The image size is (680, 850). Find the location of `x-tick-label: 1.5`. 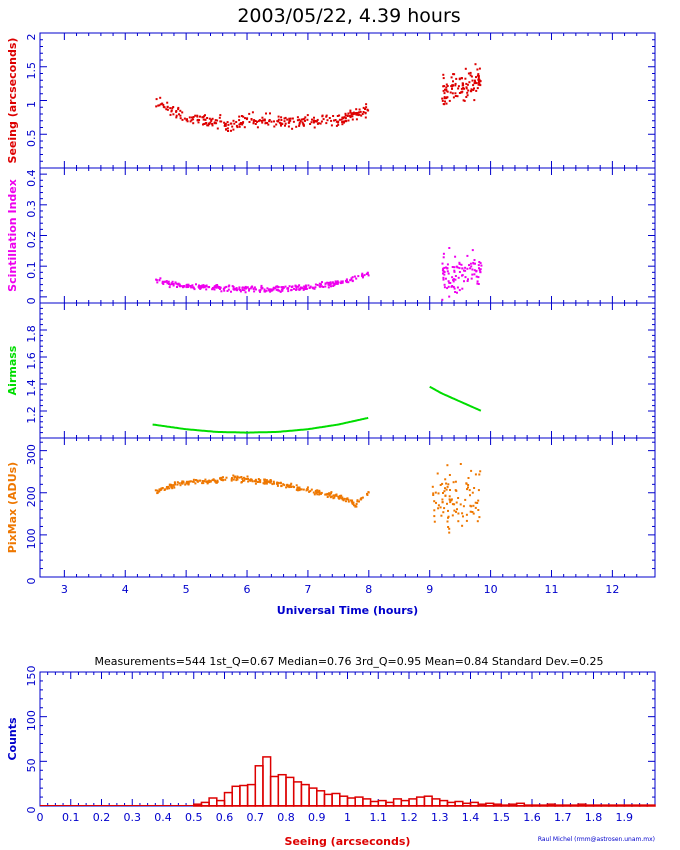

x-tick-label: 1.5 is located at coordinates (502, 817).